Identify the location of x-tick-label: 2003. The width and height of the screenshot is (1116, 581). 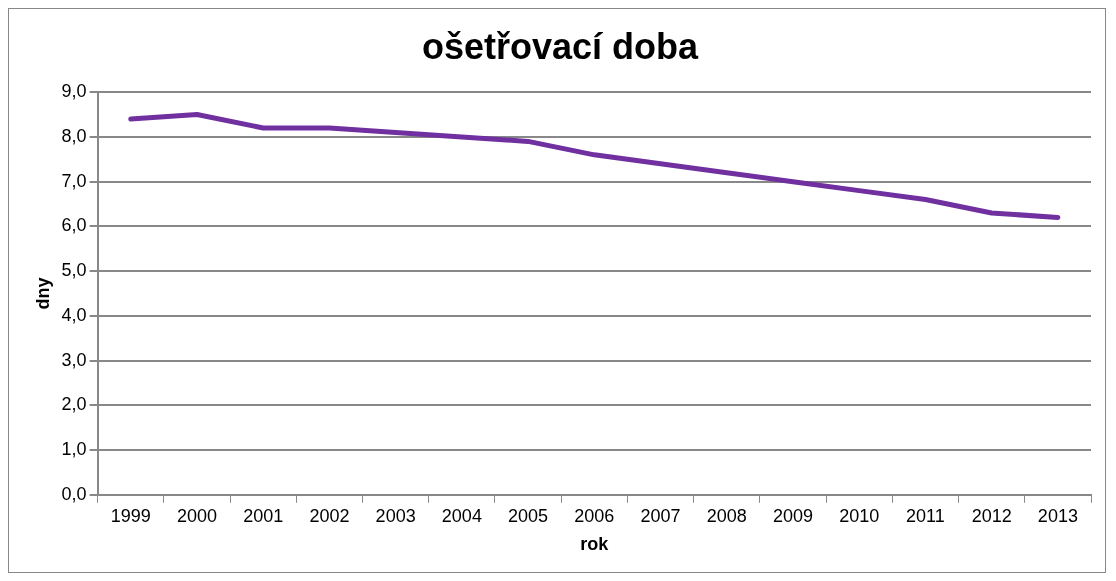
(395, 515).